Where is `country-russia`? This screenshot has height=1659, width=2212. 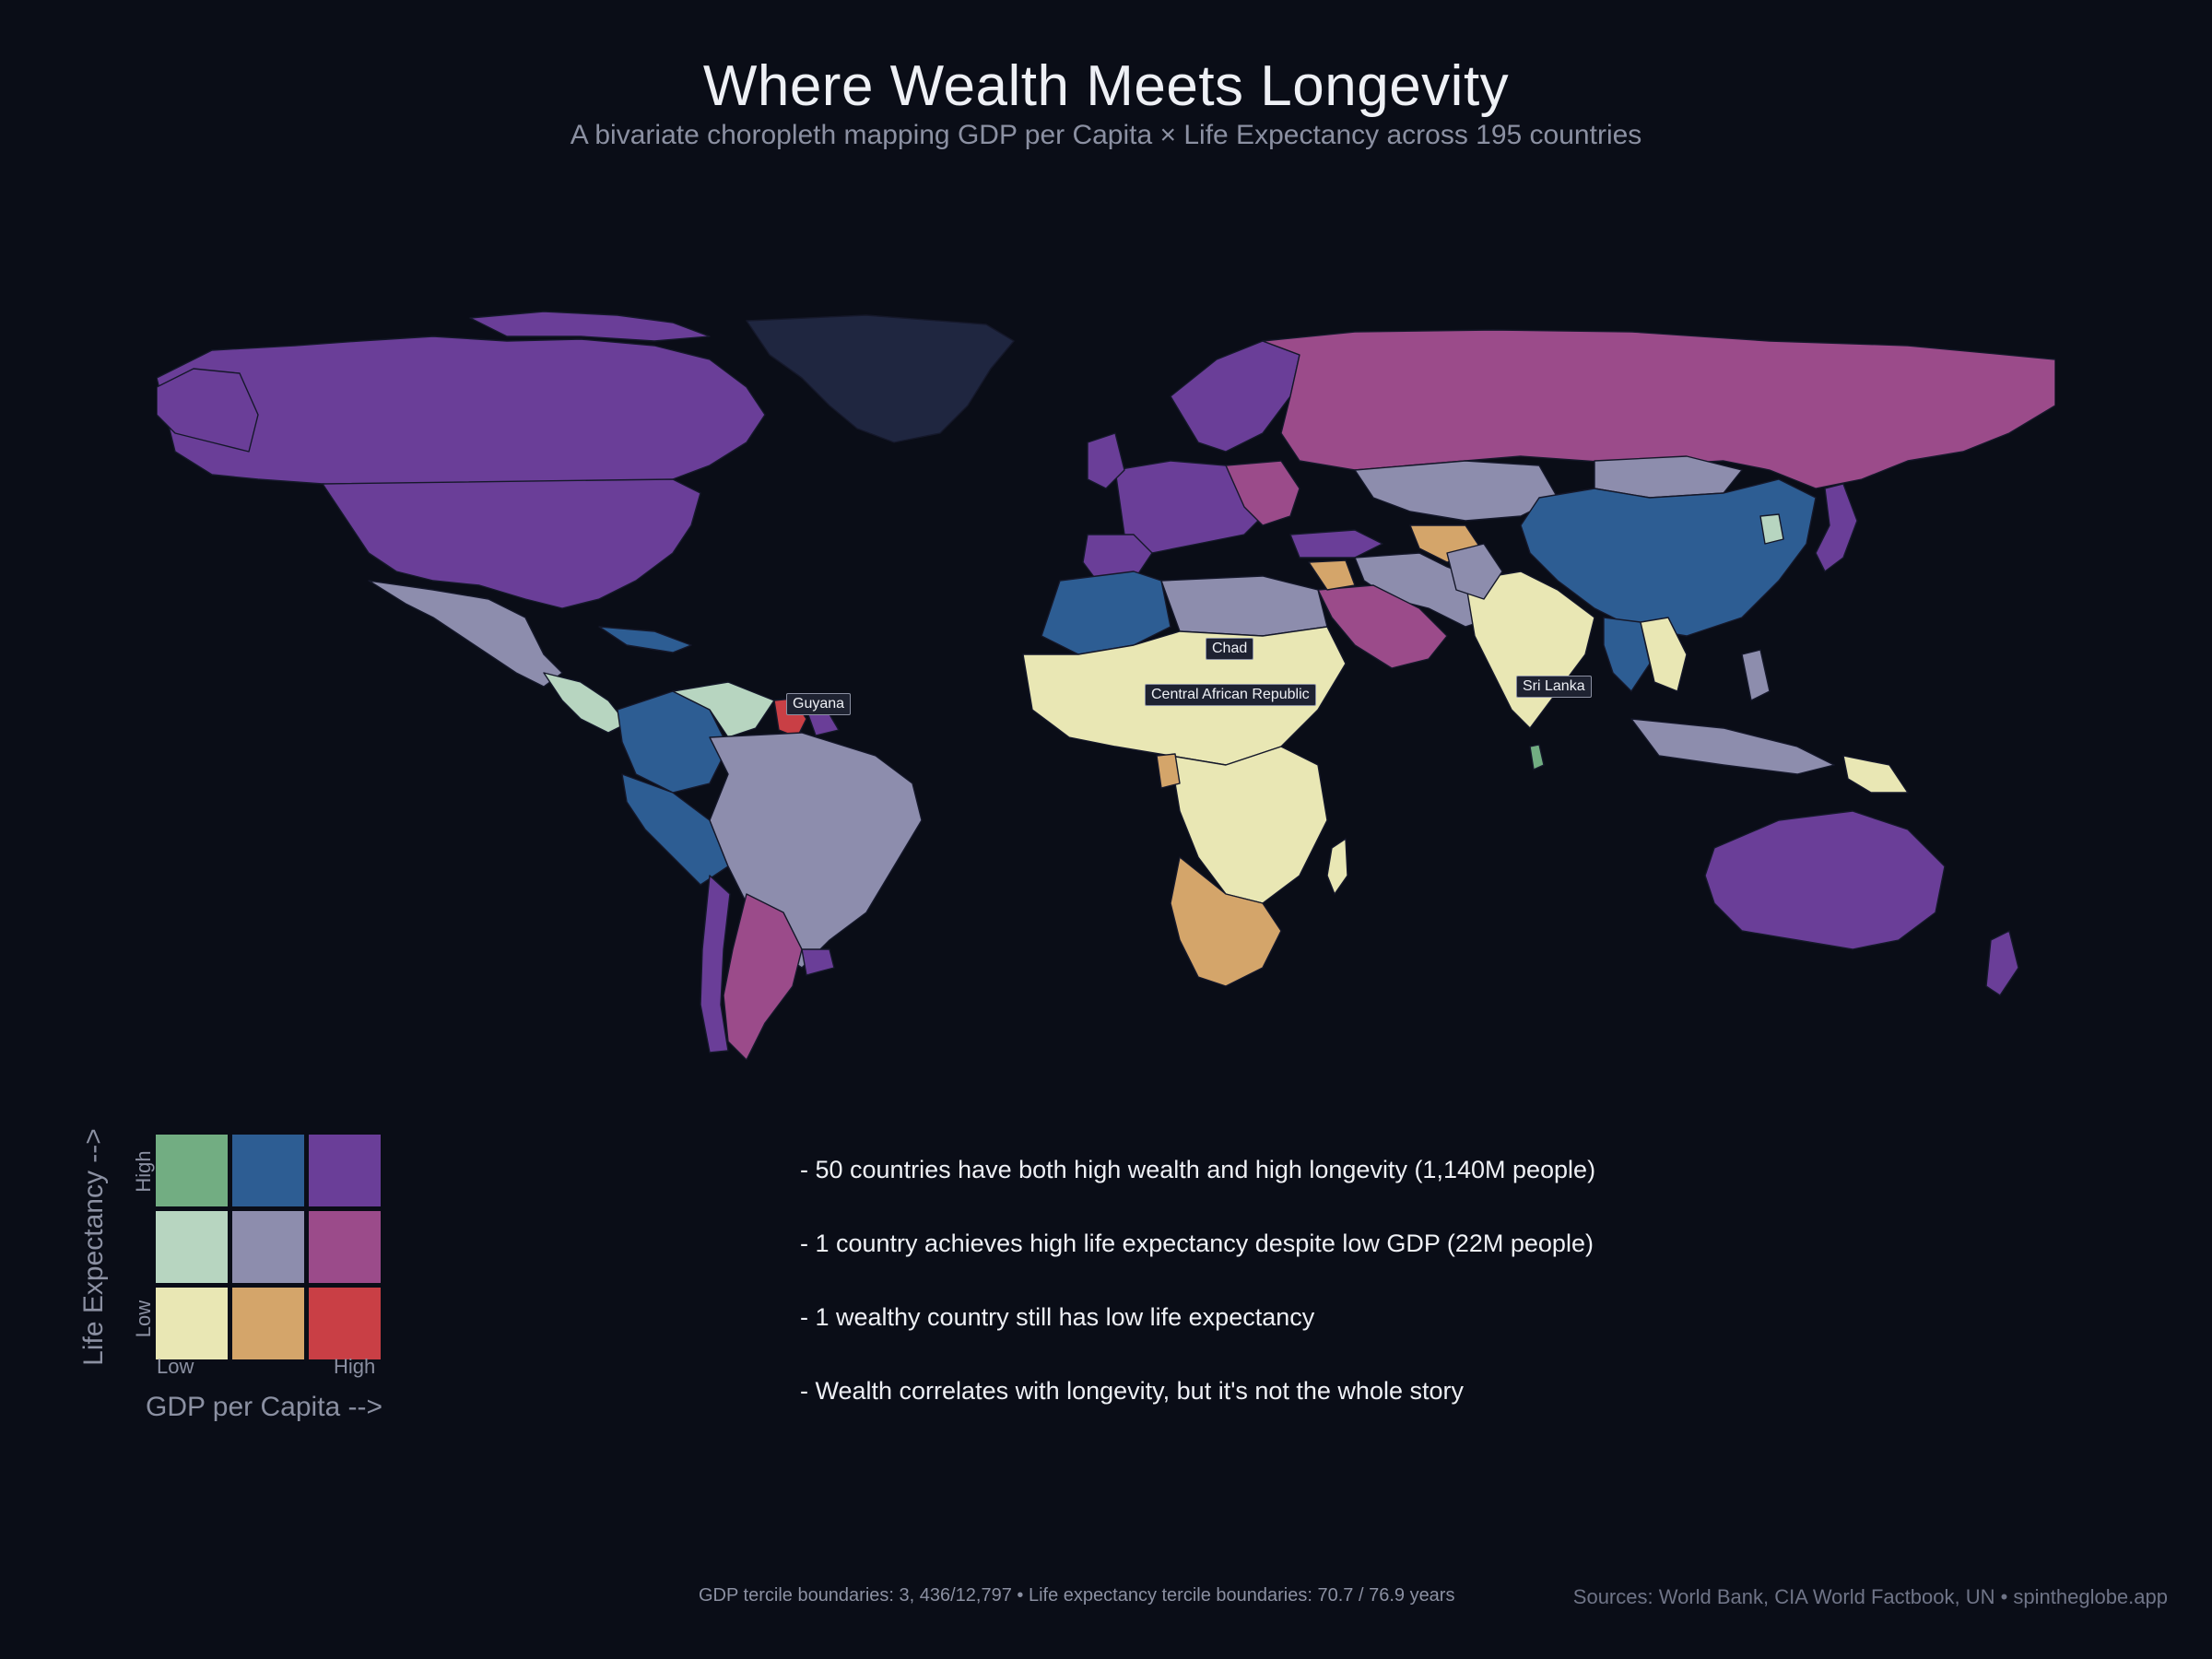
country-russia is located at coordinates (1658, 409).